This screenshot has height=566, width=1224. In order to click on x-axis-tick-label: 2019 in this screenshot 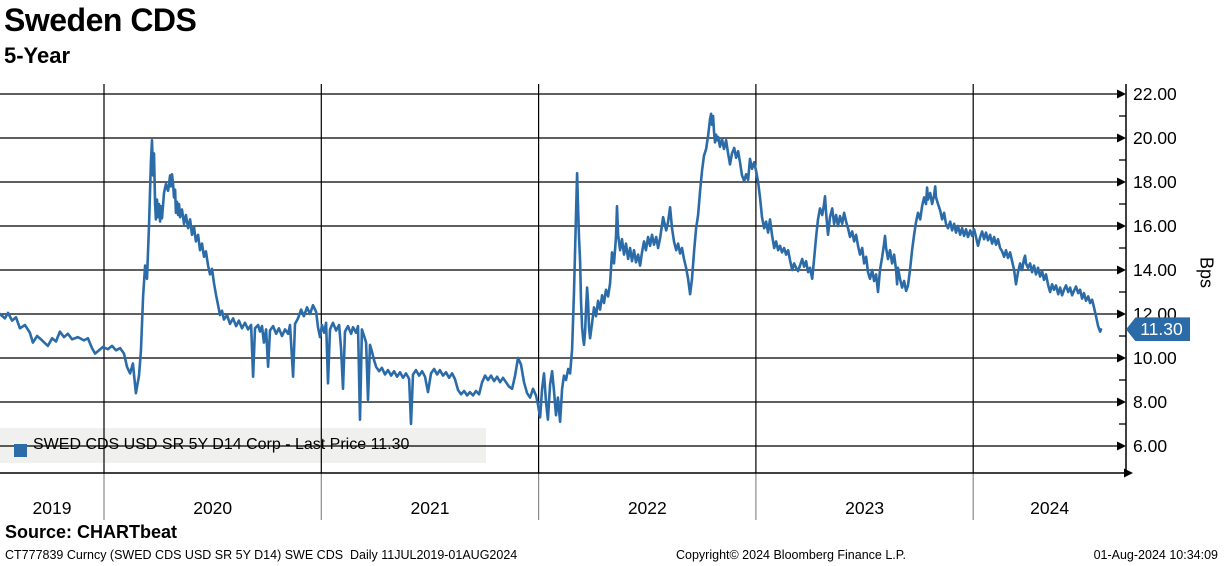, I will do `click(52, 508)`.